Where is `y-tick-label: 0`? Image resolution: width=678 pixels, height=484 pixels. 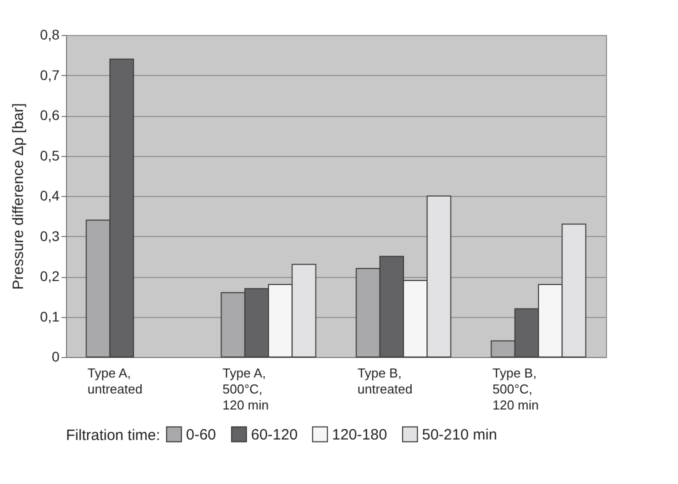 y-tick-label: 0 is located at coordinates (56, 356).